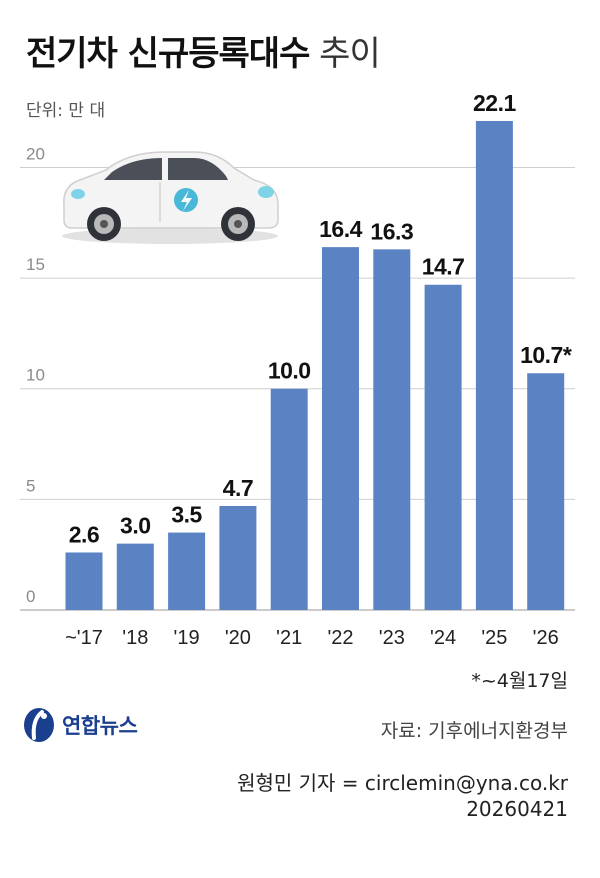  What do you see at coordinates (289, 371) in the screenshot?
I see `value-label-4: 10.0` at bounding box center [289, 371].